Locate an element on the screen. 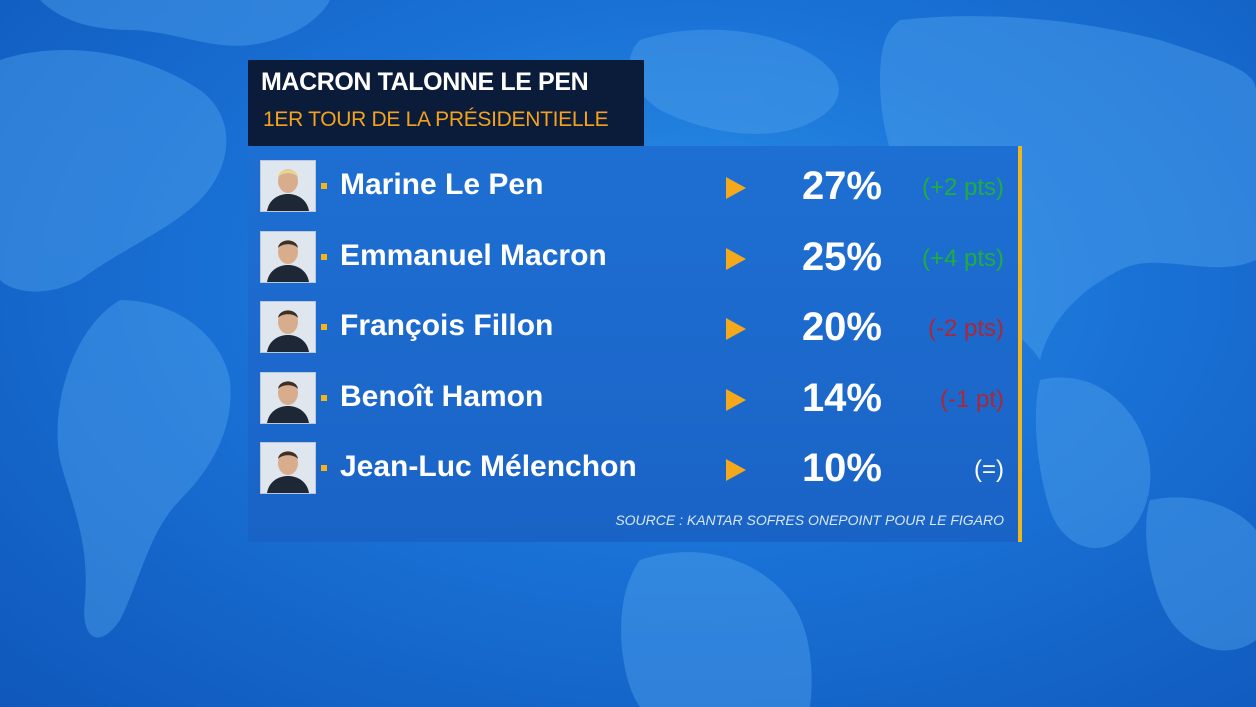  candidate-name: Benoît Hamon is located at coordinates (442, 396).